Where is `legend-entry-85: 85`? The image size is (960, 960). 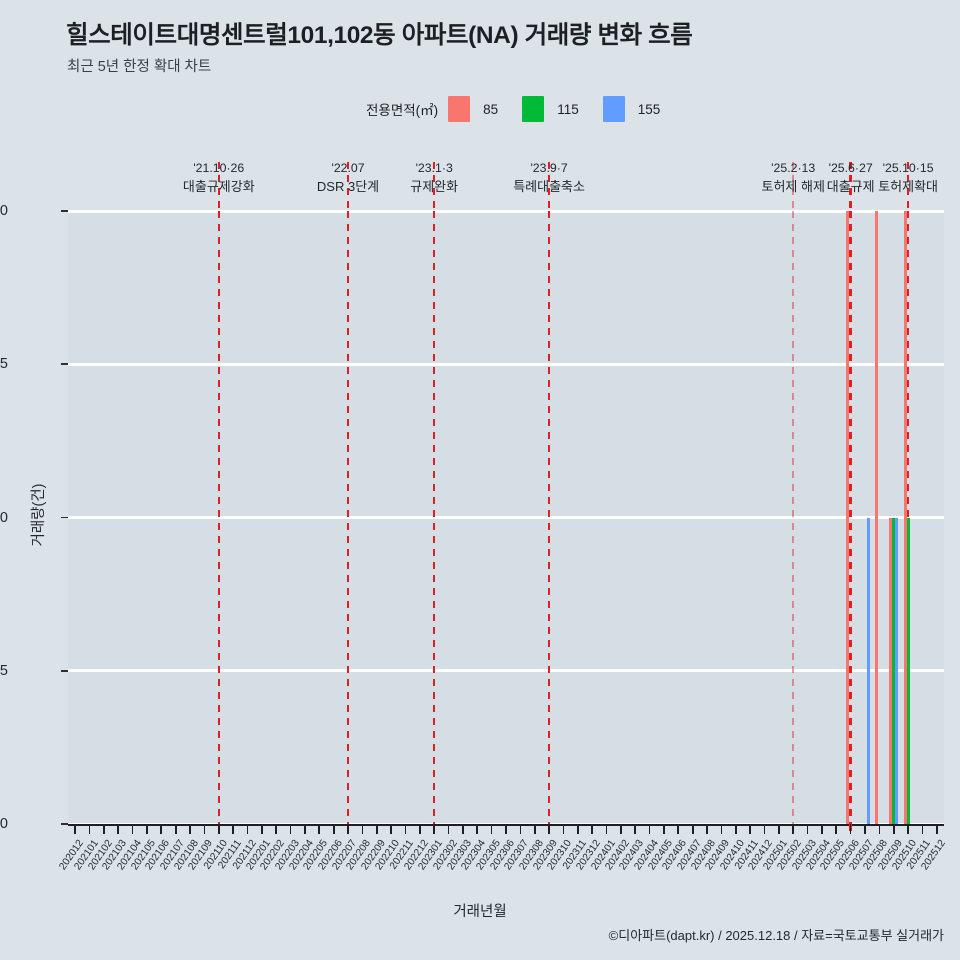 legend-entry-85: 85 is located at coordinates (485, 109).